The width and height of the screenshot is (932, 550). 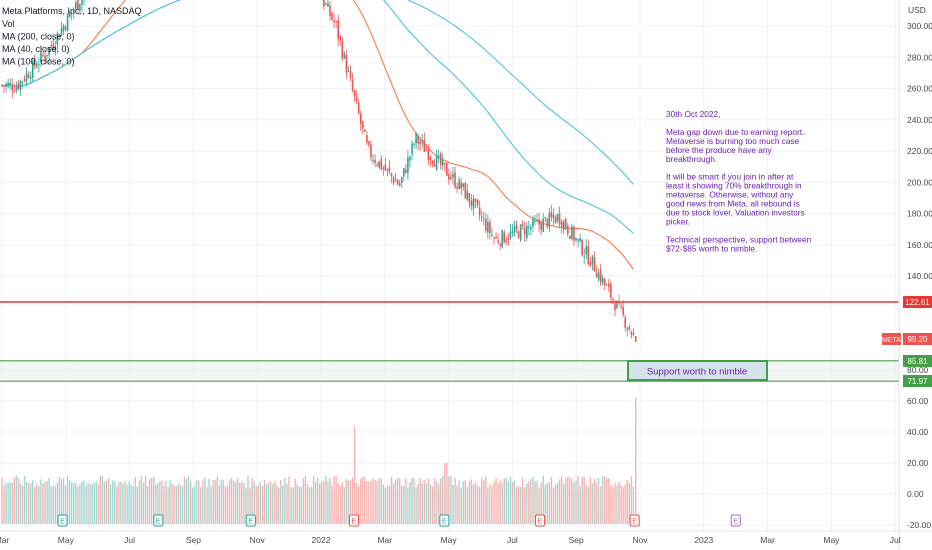 I want to click on level-tag, so click(x=917, y=361).